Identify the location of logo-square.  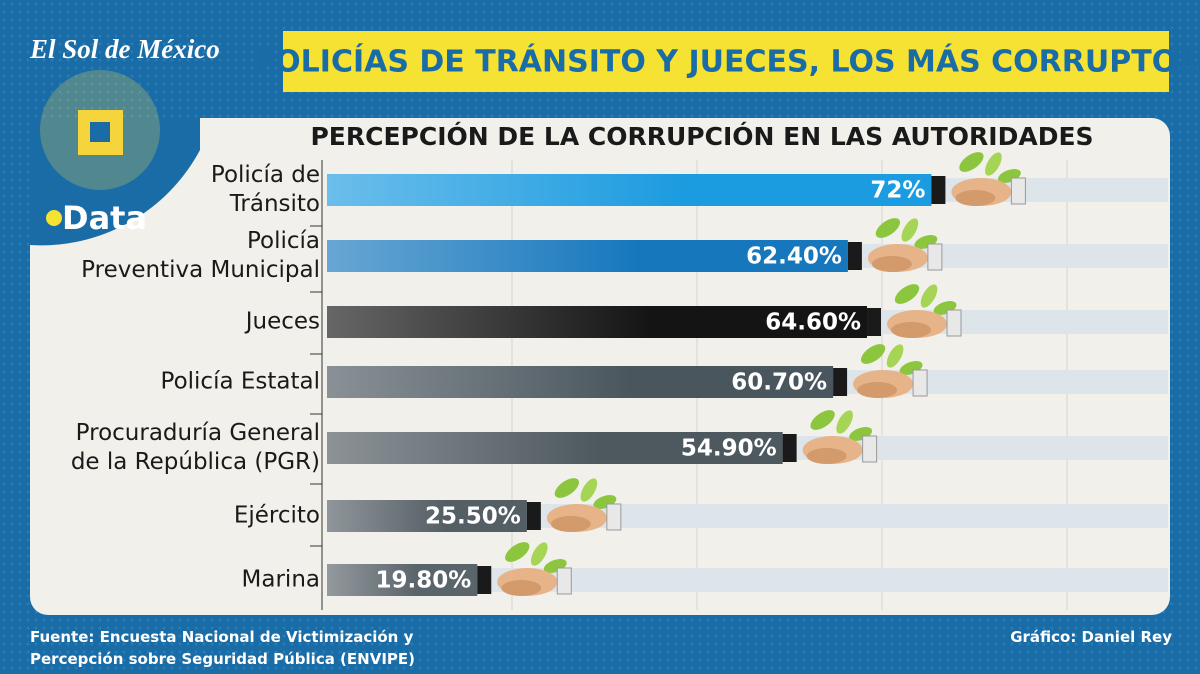
(100, 132).